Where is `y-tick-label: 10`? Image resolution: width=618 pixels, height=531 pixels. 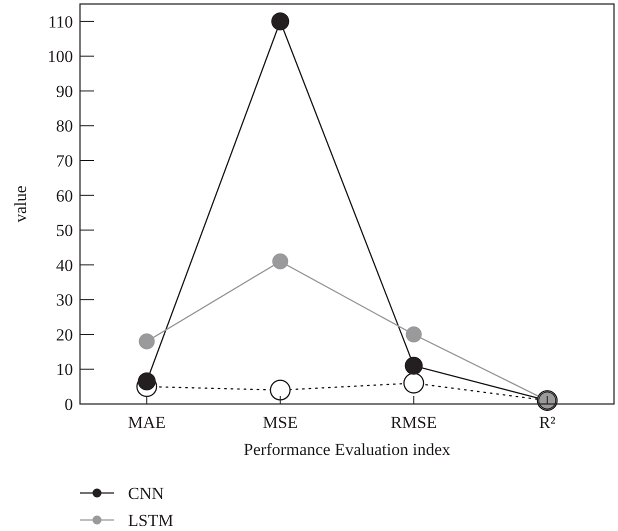
y-tick-label: 10 is located at coordinates (64, 370).